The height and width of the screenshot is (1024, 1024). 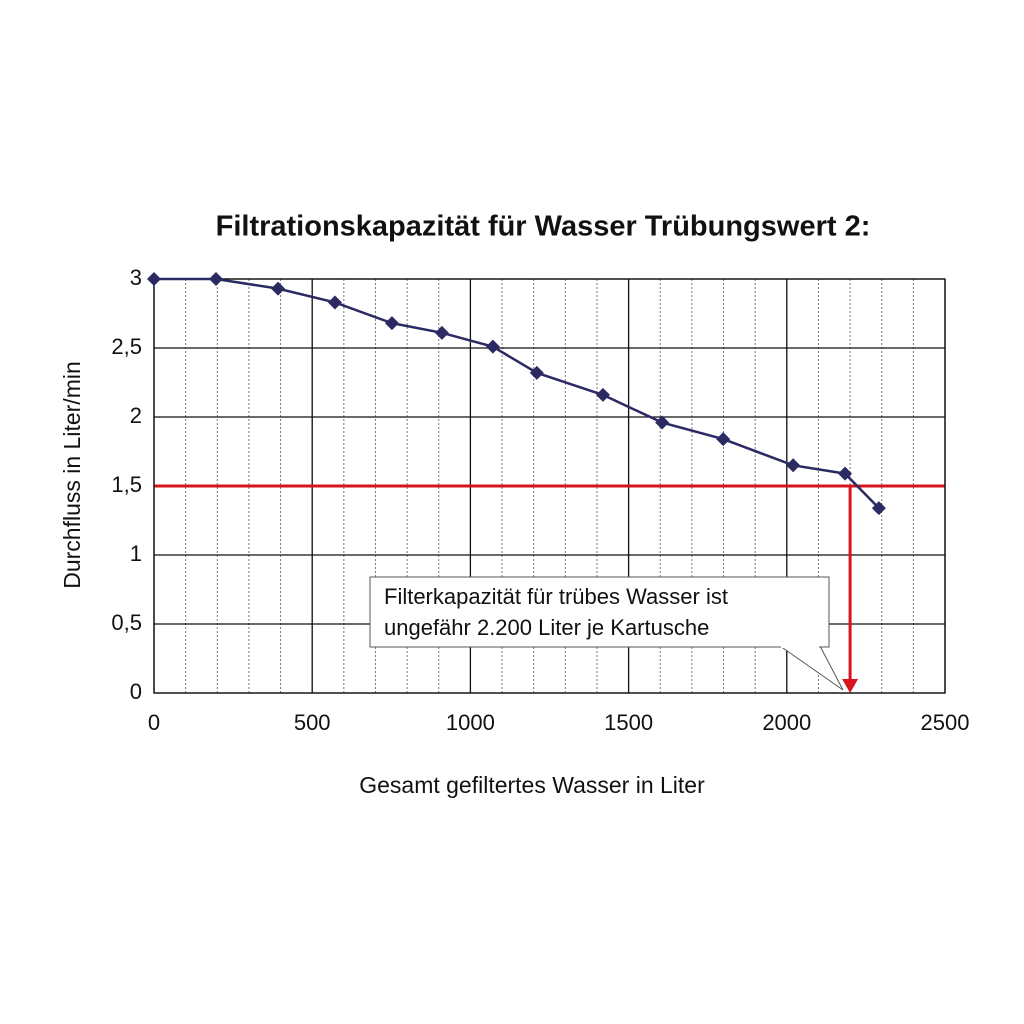 What do you see at coordinates (556, 596) in the screenshot?
I see `annotation-text: Filterkapazität für trübes Wasser ist` at bounding box center [556, 596].